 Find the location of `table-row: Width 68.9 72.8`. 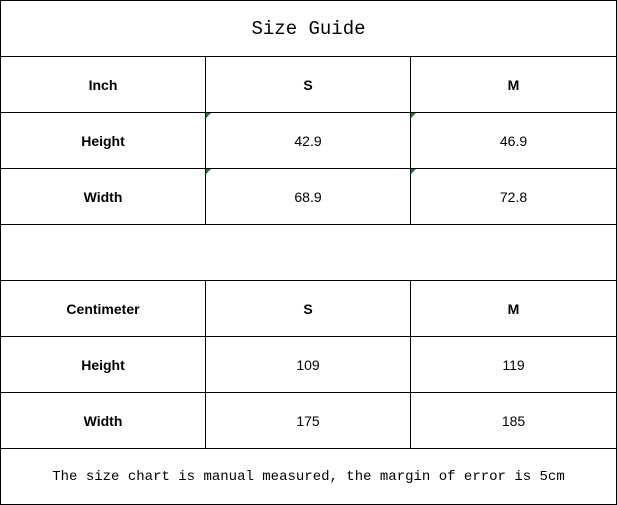

table-row: Width 68.9 72.8 is located at coordinates (308, 196).